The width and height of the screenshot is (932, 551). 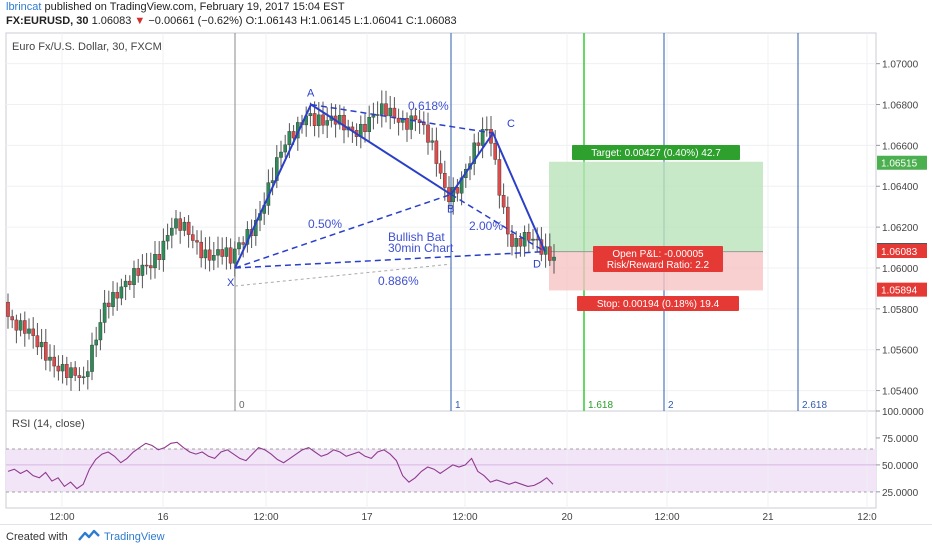 What do you see at coordinates (458, 405) in the screenshot?
I see `fib-time-zone-label: 1` at bounding box center [458, 405].